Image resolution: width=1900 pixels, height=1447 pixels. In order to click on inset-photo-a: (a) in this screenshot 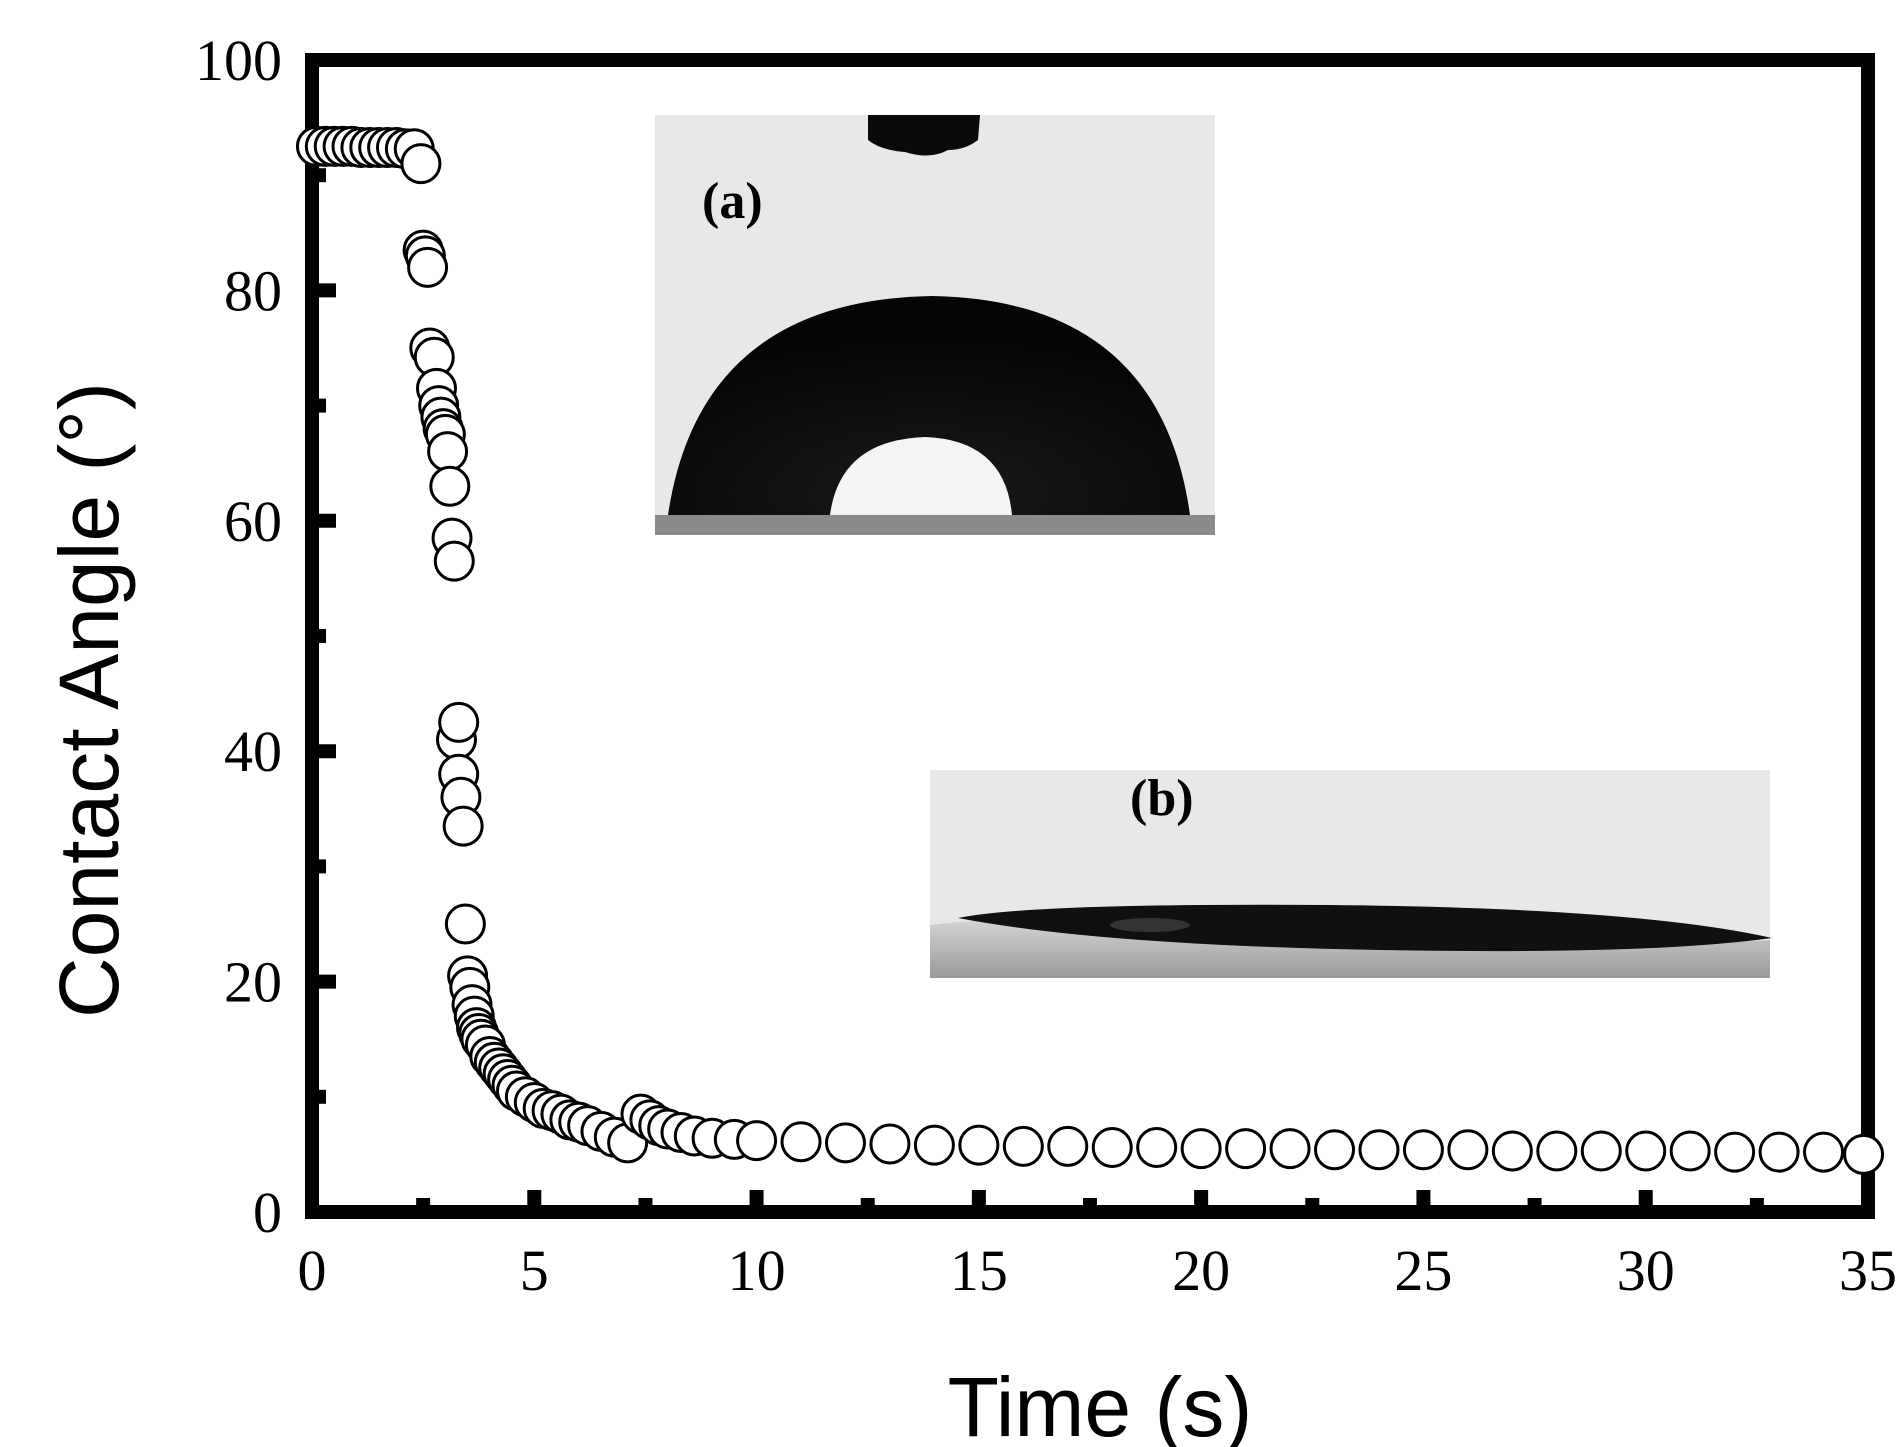, I will do `click(935, 325)`.